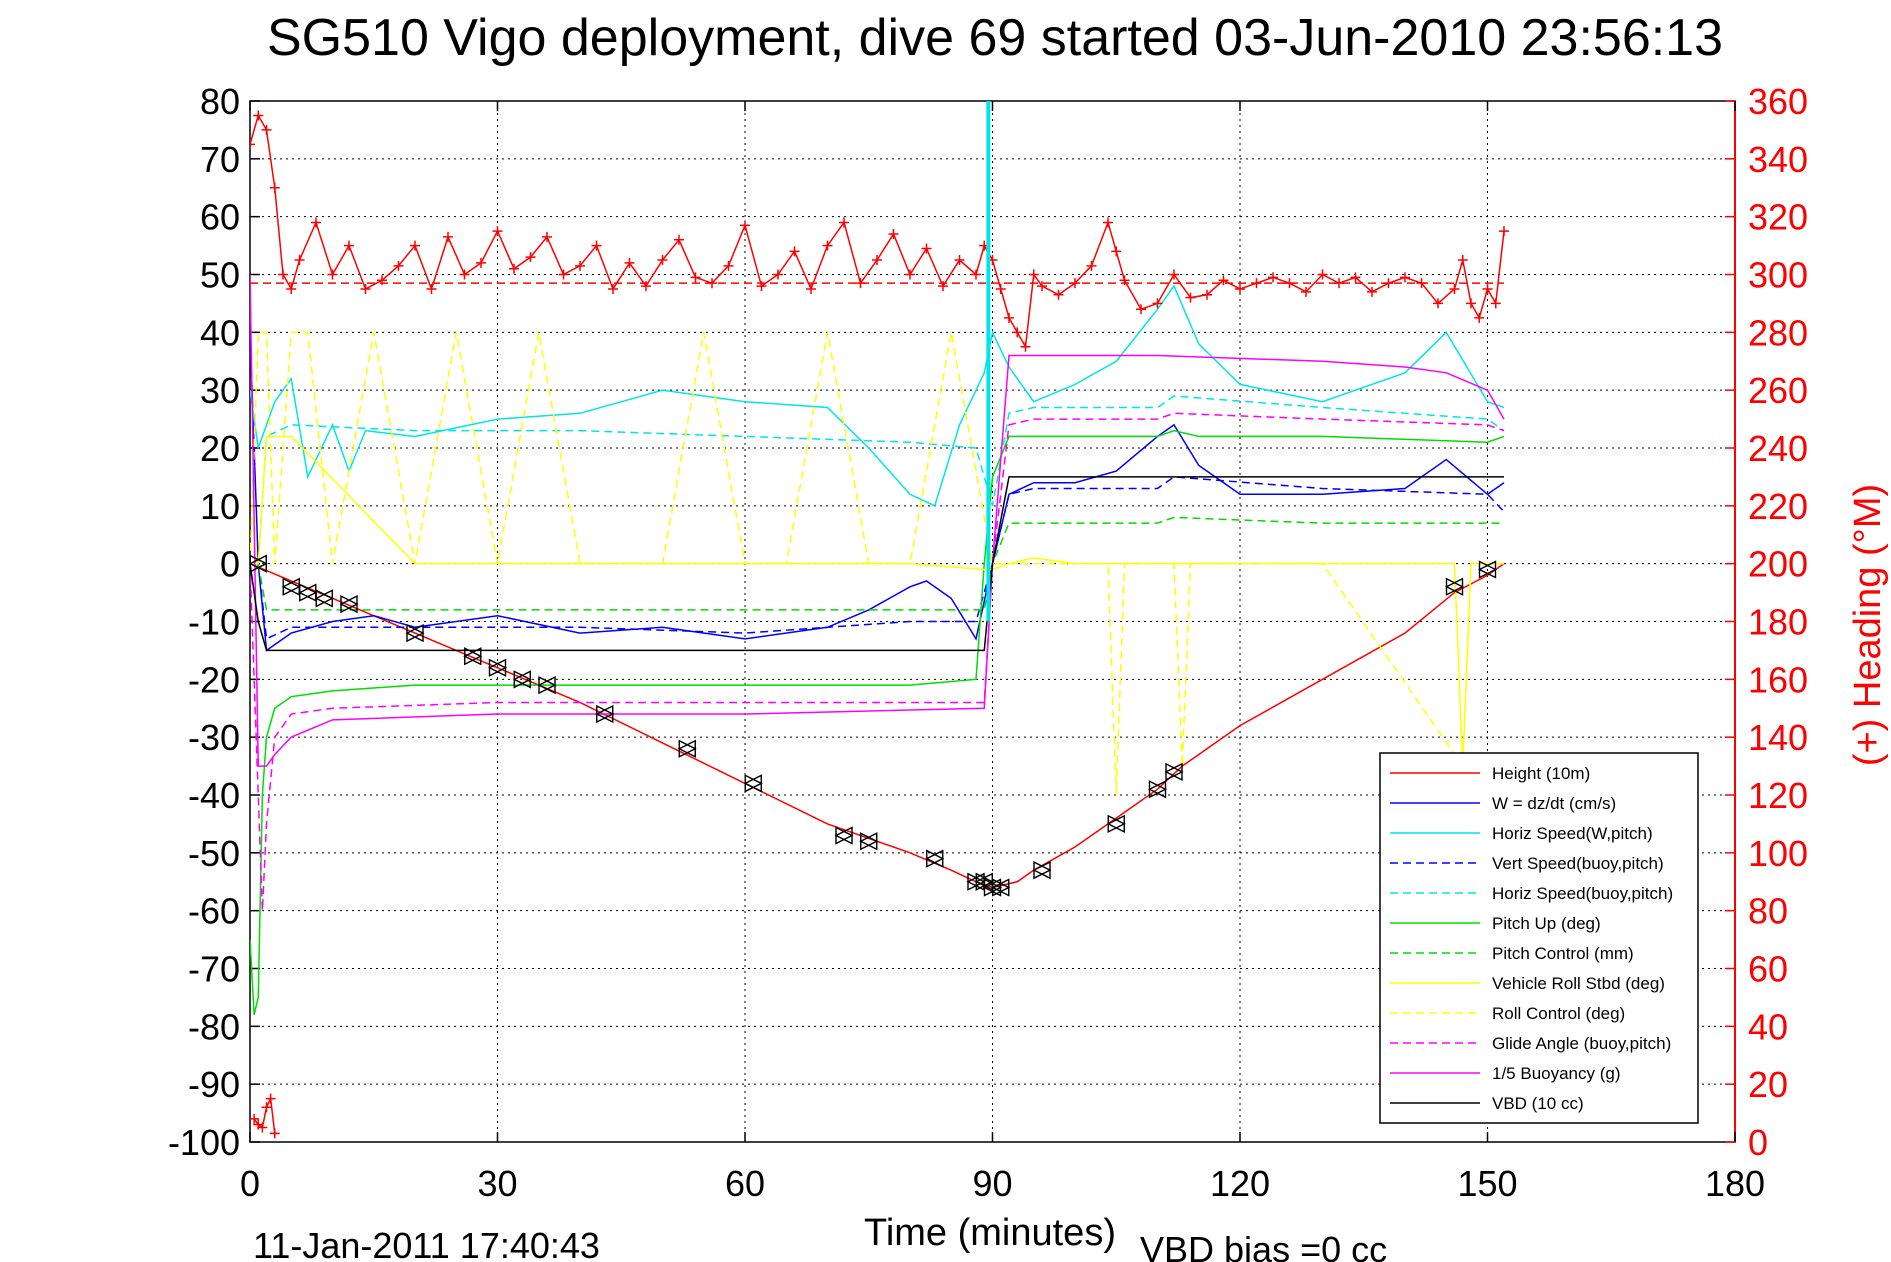 The width and height of the screenshot is (1891, 1262). What do you see at coordinates (877, 231) in the screenshot?
I see `series-heading-line` at bounding box center [877, 231].